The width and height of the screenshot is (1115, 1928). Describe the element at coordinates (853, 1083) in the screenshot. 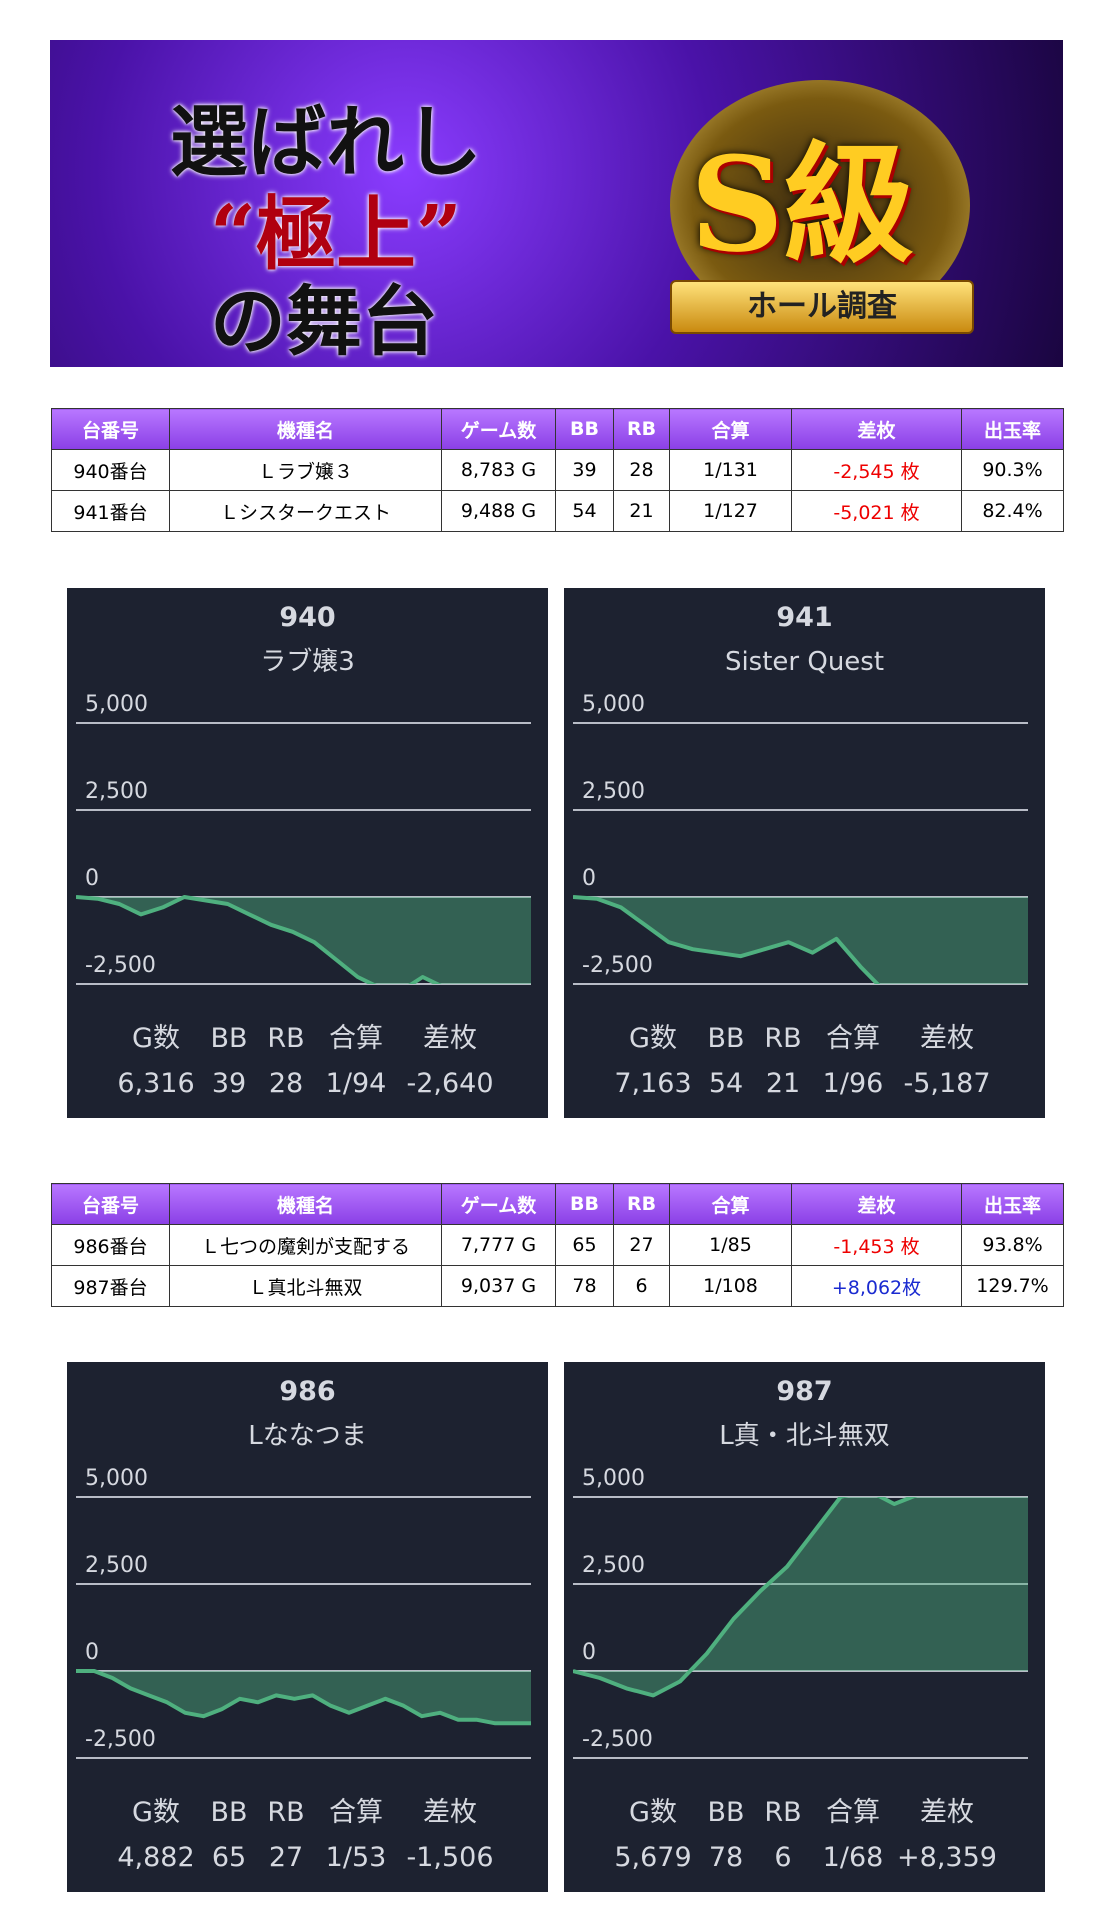

I see `stat-value: 1/96` at that location.